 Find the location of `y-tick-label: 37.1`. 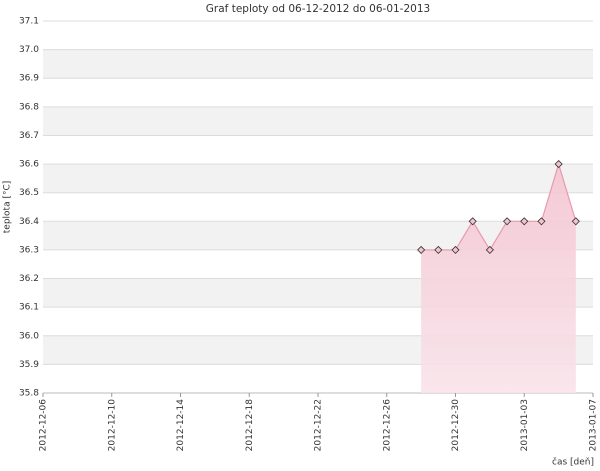

y-tick-label: 37.1 is located at coordinates (29, 22).